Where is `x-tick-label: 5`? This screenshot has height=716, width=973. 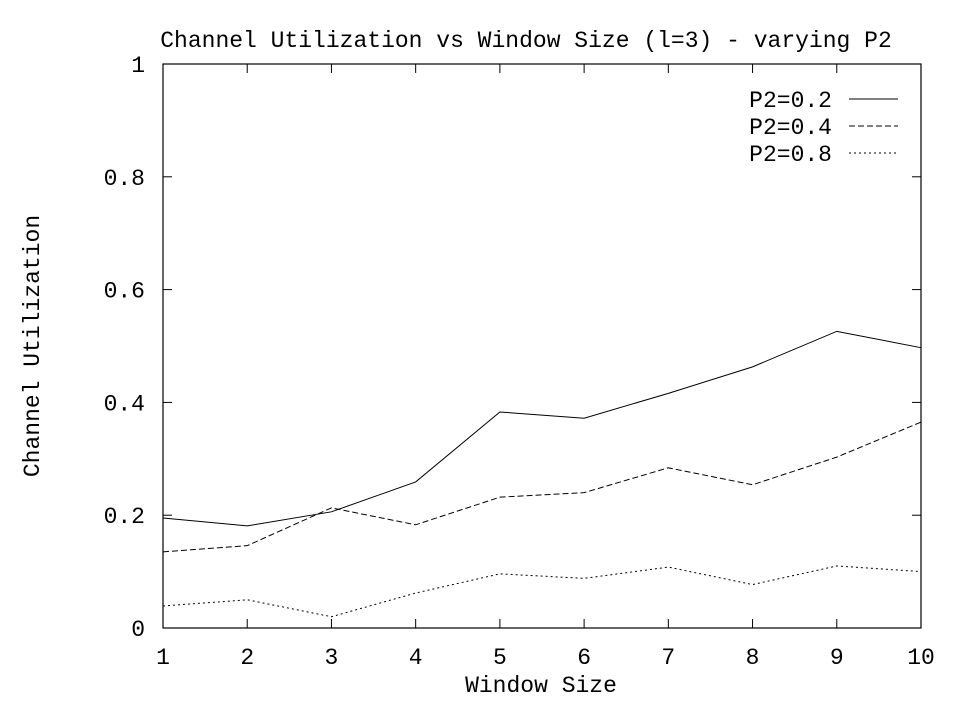 x-tick-label: 5 is located at coordinates (500, 658).